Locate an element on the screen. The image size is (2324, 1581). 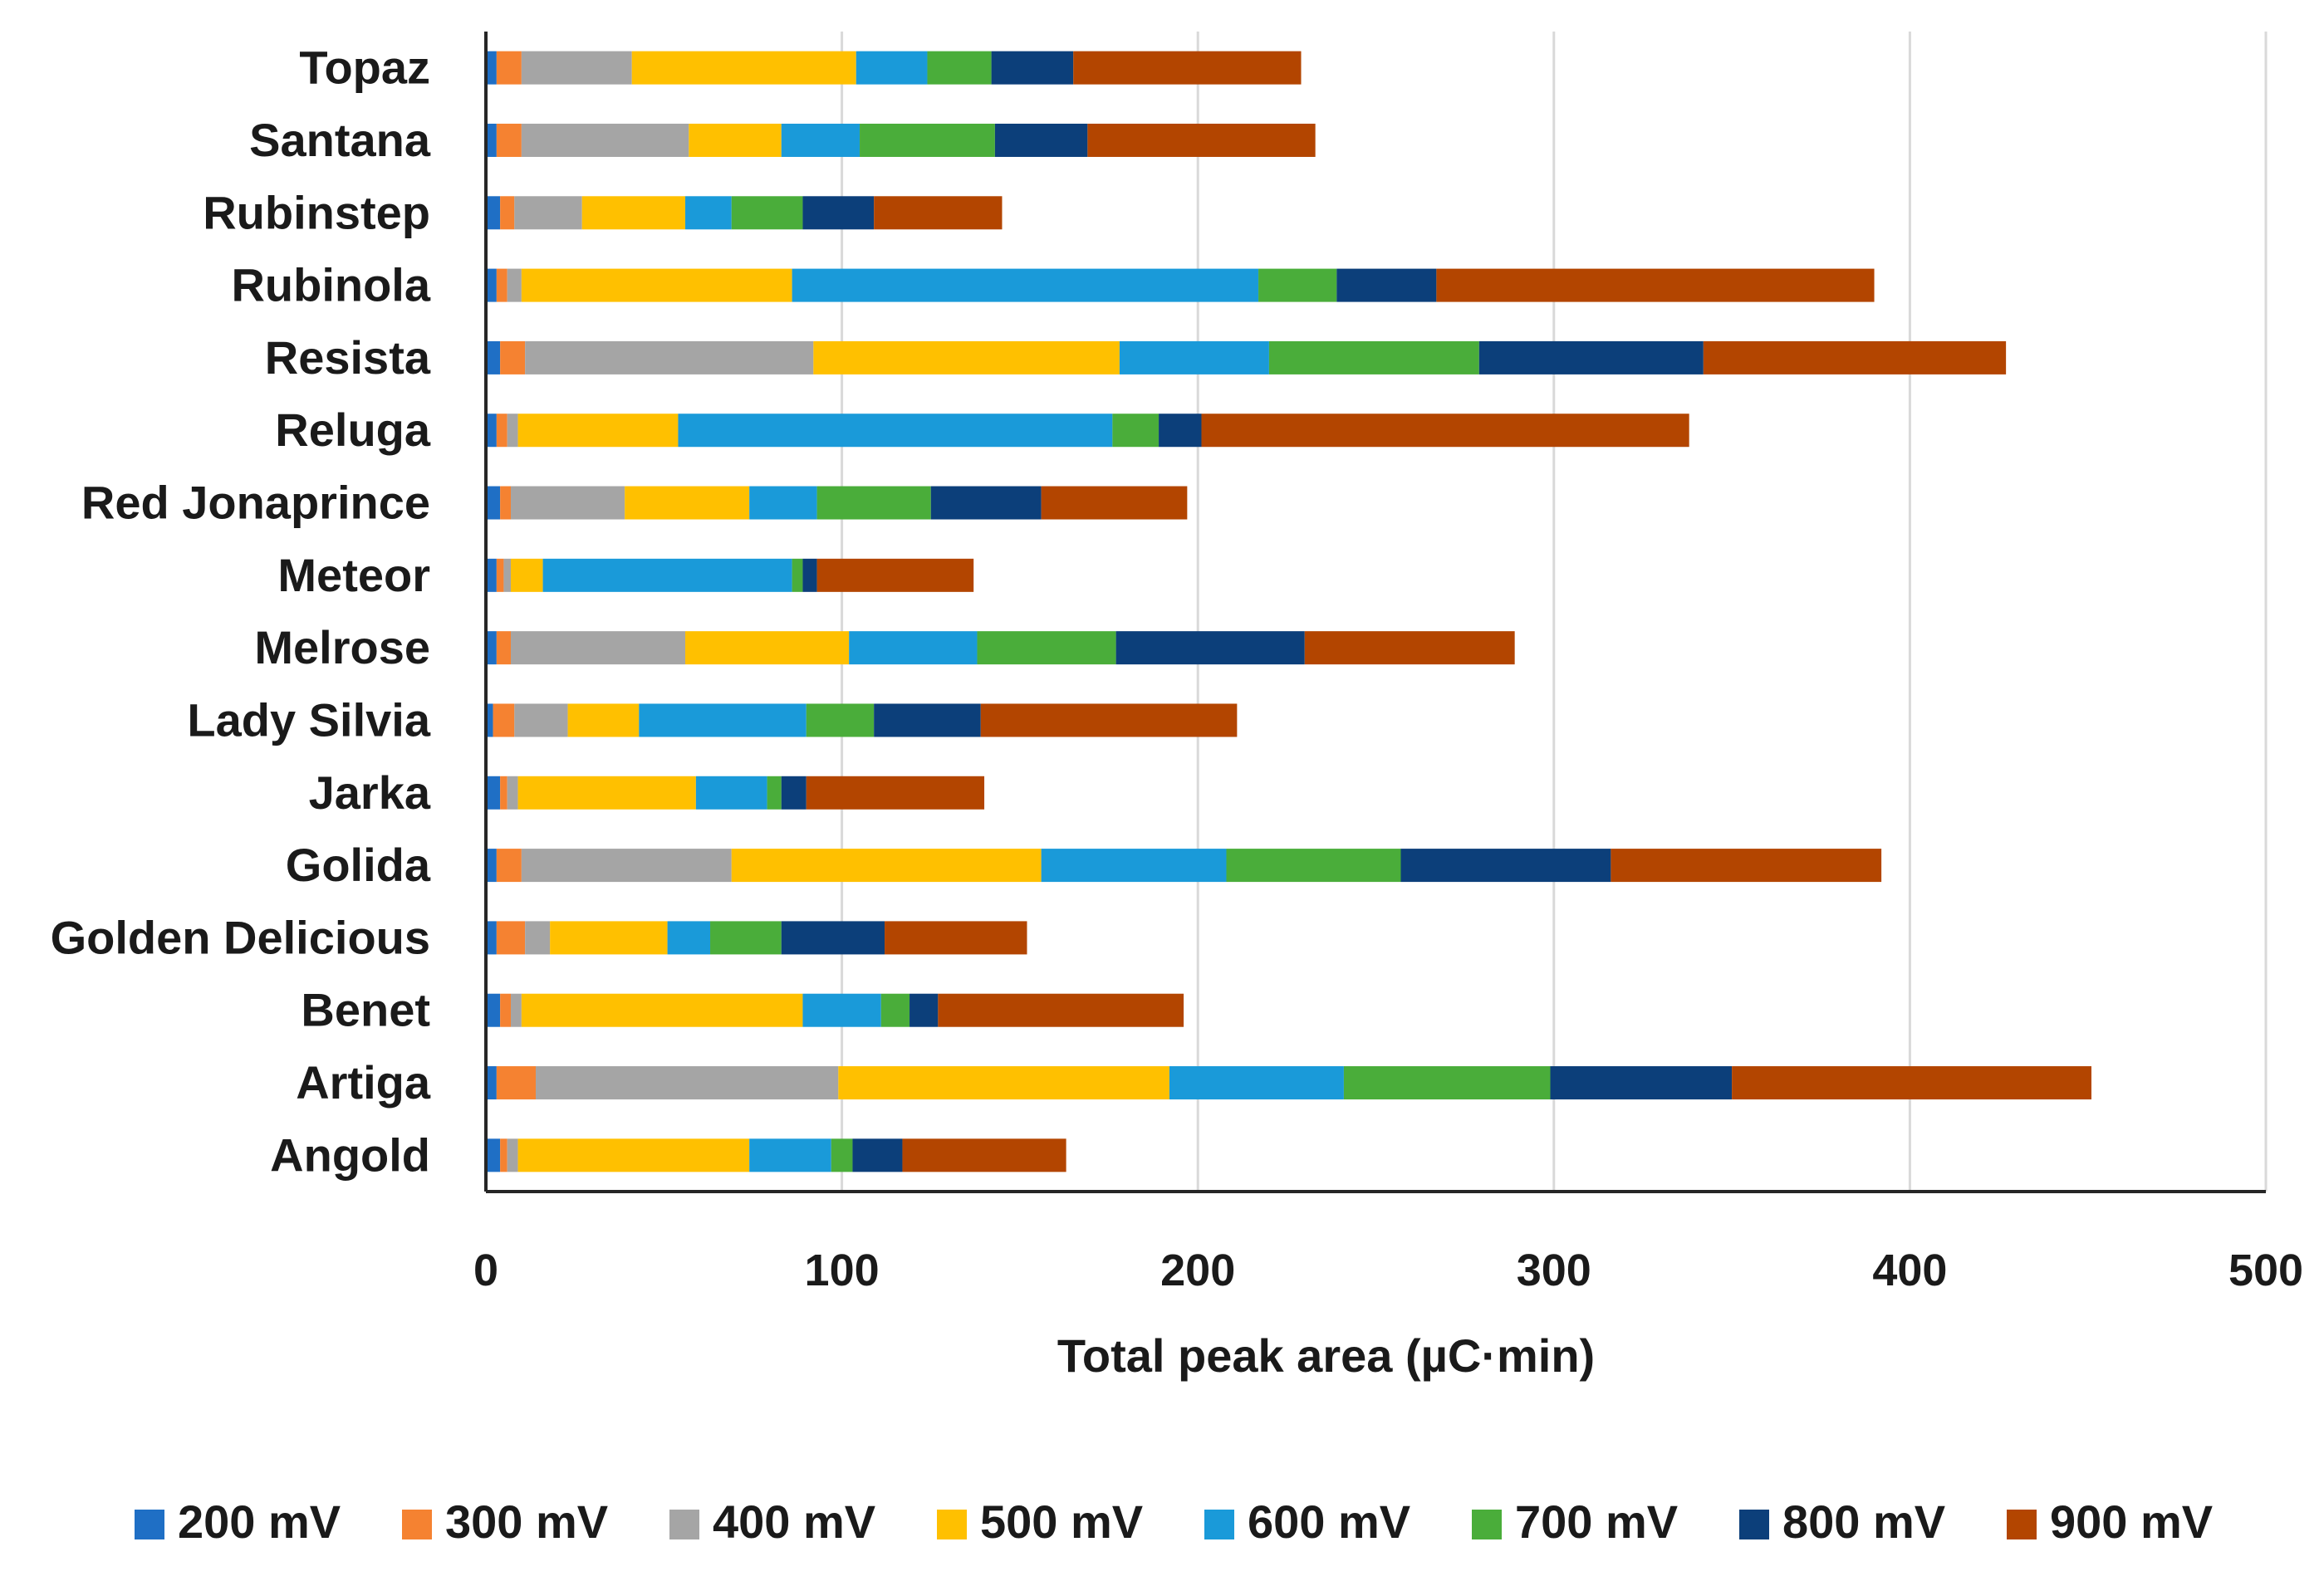
category-label: Angold is located at coordinates (350, 1155).